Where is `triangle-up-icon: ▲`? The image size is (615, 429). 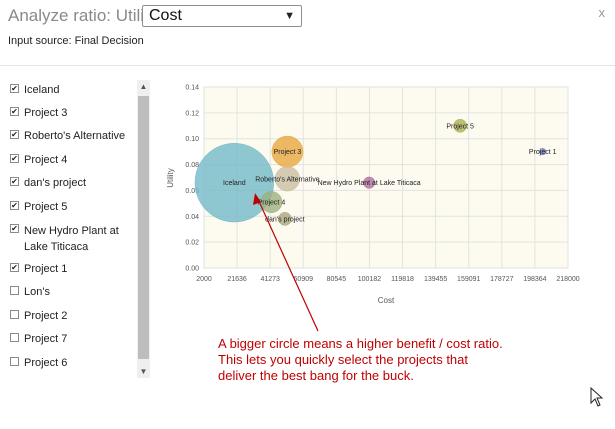
triangle-up-icon: ▲ is located at coordinates (143, 86).